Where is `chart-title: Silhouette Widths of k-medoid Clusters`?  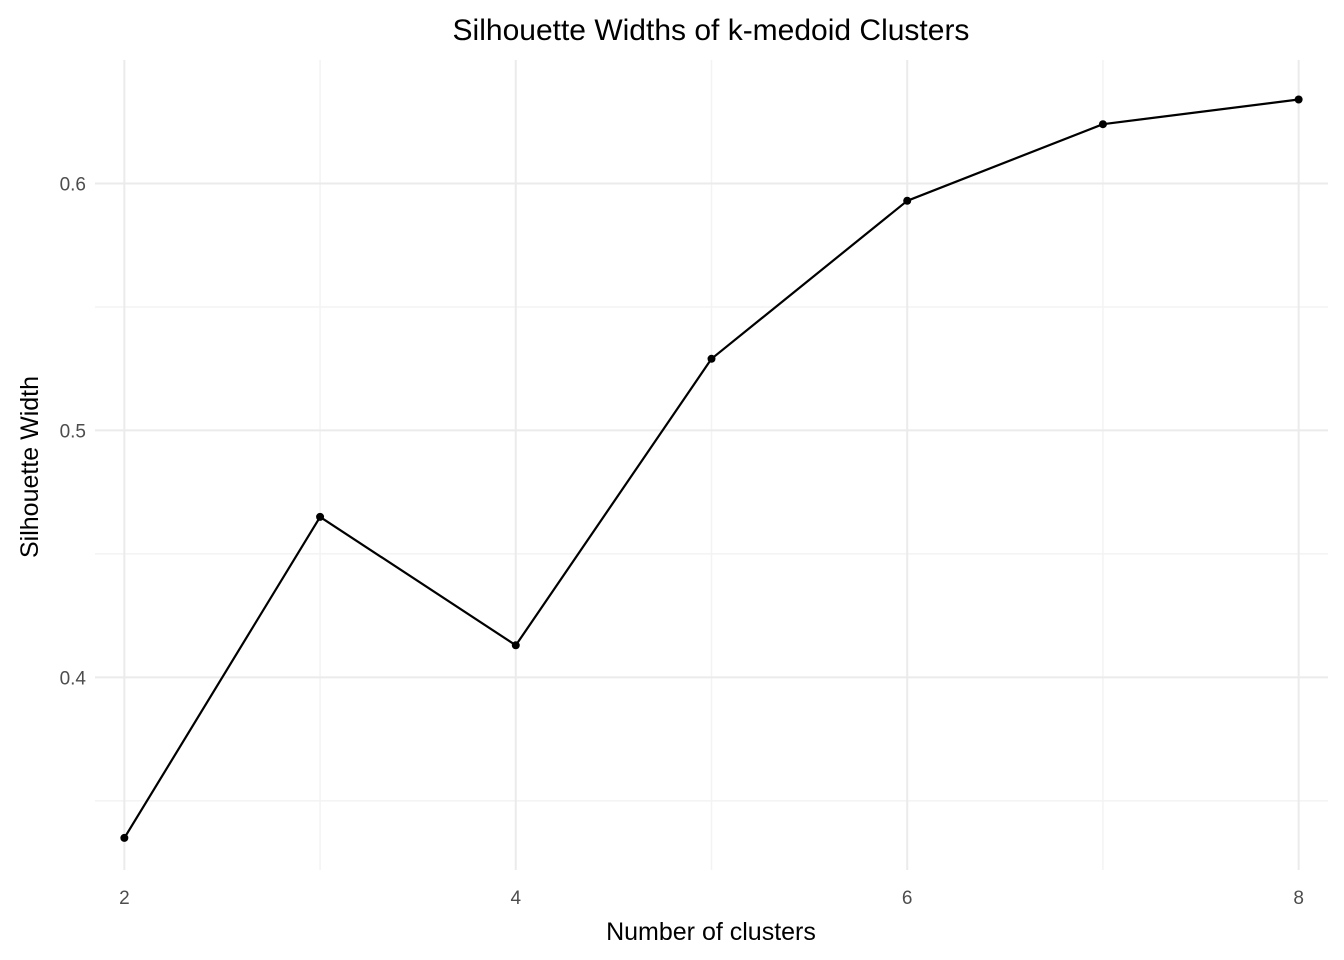 chart-title: Silhouette Widths of k-medoid Clusters is located at coordinates (711, 30).